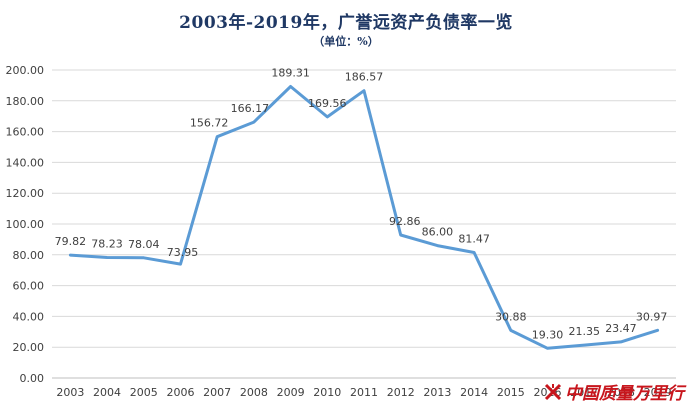 The width and height of the screenshot is (692, 410). What do you see at coordinates (327, 103) in the screenshot?
I see `data-label: 169.56` at bounding box center [327, 103].